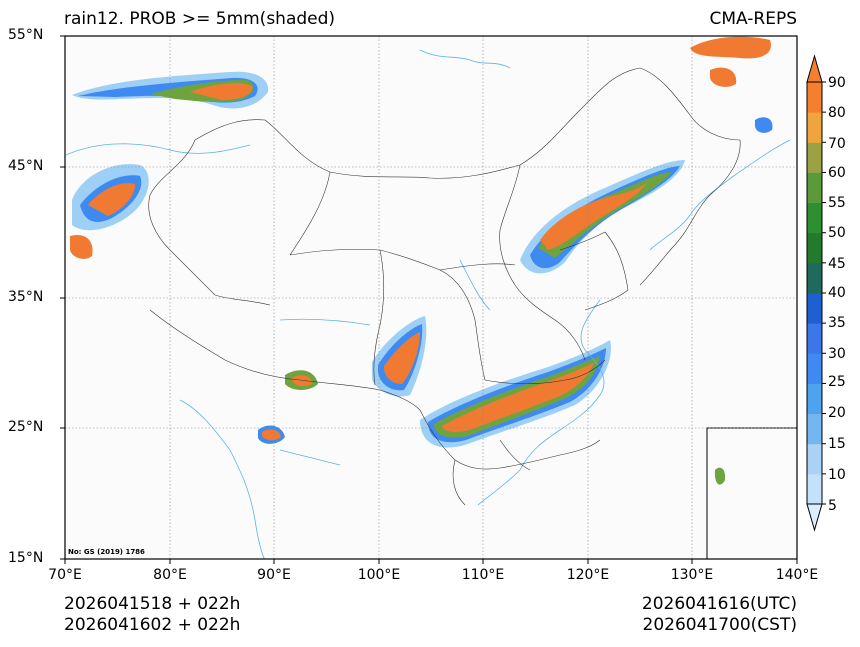 This screenshot has height=647, width=860. What do you see at coordinates (837, 293) in the screenshot?
I see `colorbar-label-40: 40` at bounding box center [837, 293].